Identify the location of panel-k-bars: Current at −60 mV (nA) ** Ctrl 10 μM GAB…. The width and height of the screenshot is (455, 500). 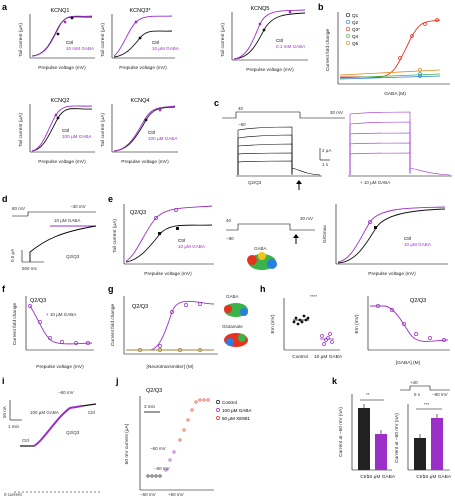
(395, 430).